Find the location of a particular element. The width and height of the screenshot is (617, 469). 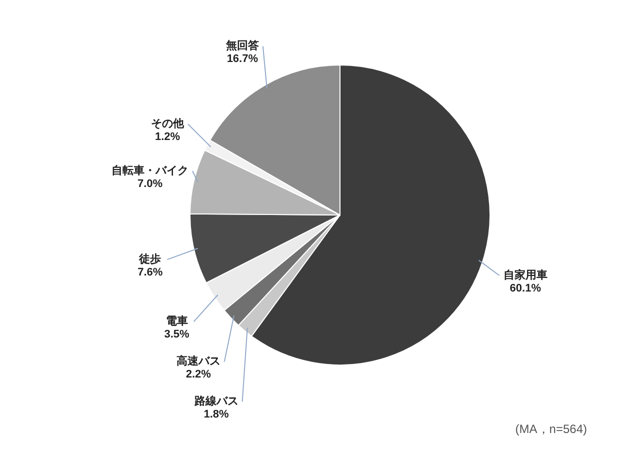

slice-label: 高速バス is located at coordinates (198, 361).